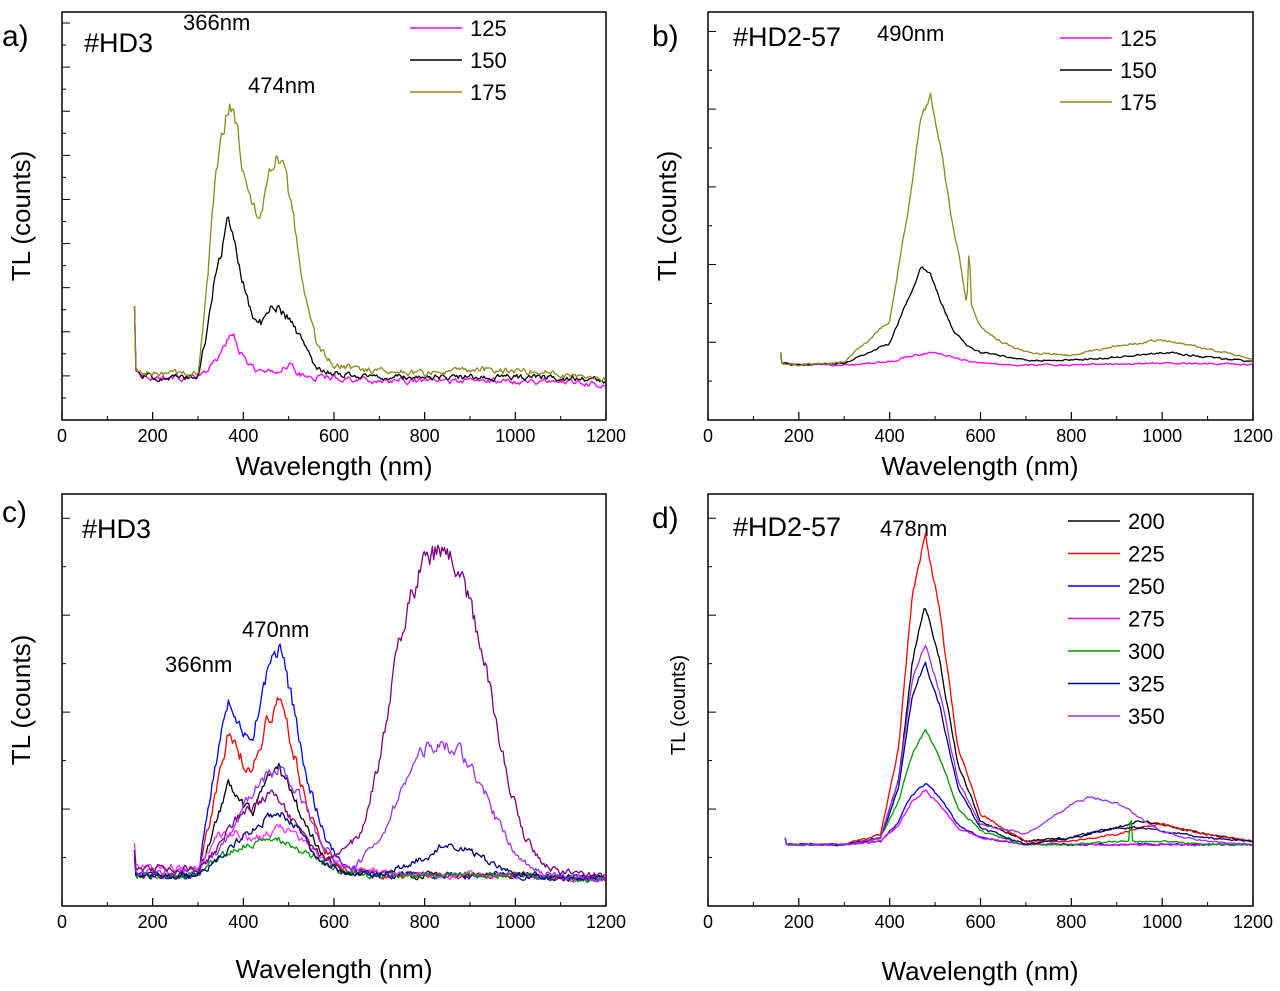  I want to click on panel-b-y-axis-label: TL (counts), so click(667, 216).